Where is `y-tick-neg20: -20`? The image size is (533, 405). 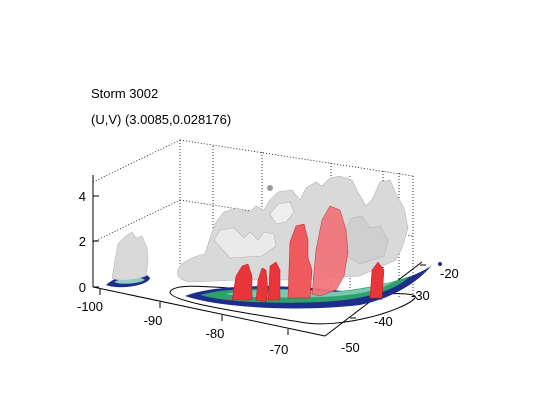 y-tick-neg20: -20 is located at coordinates (449, 273).